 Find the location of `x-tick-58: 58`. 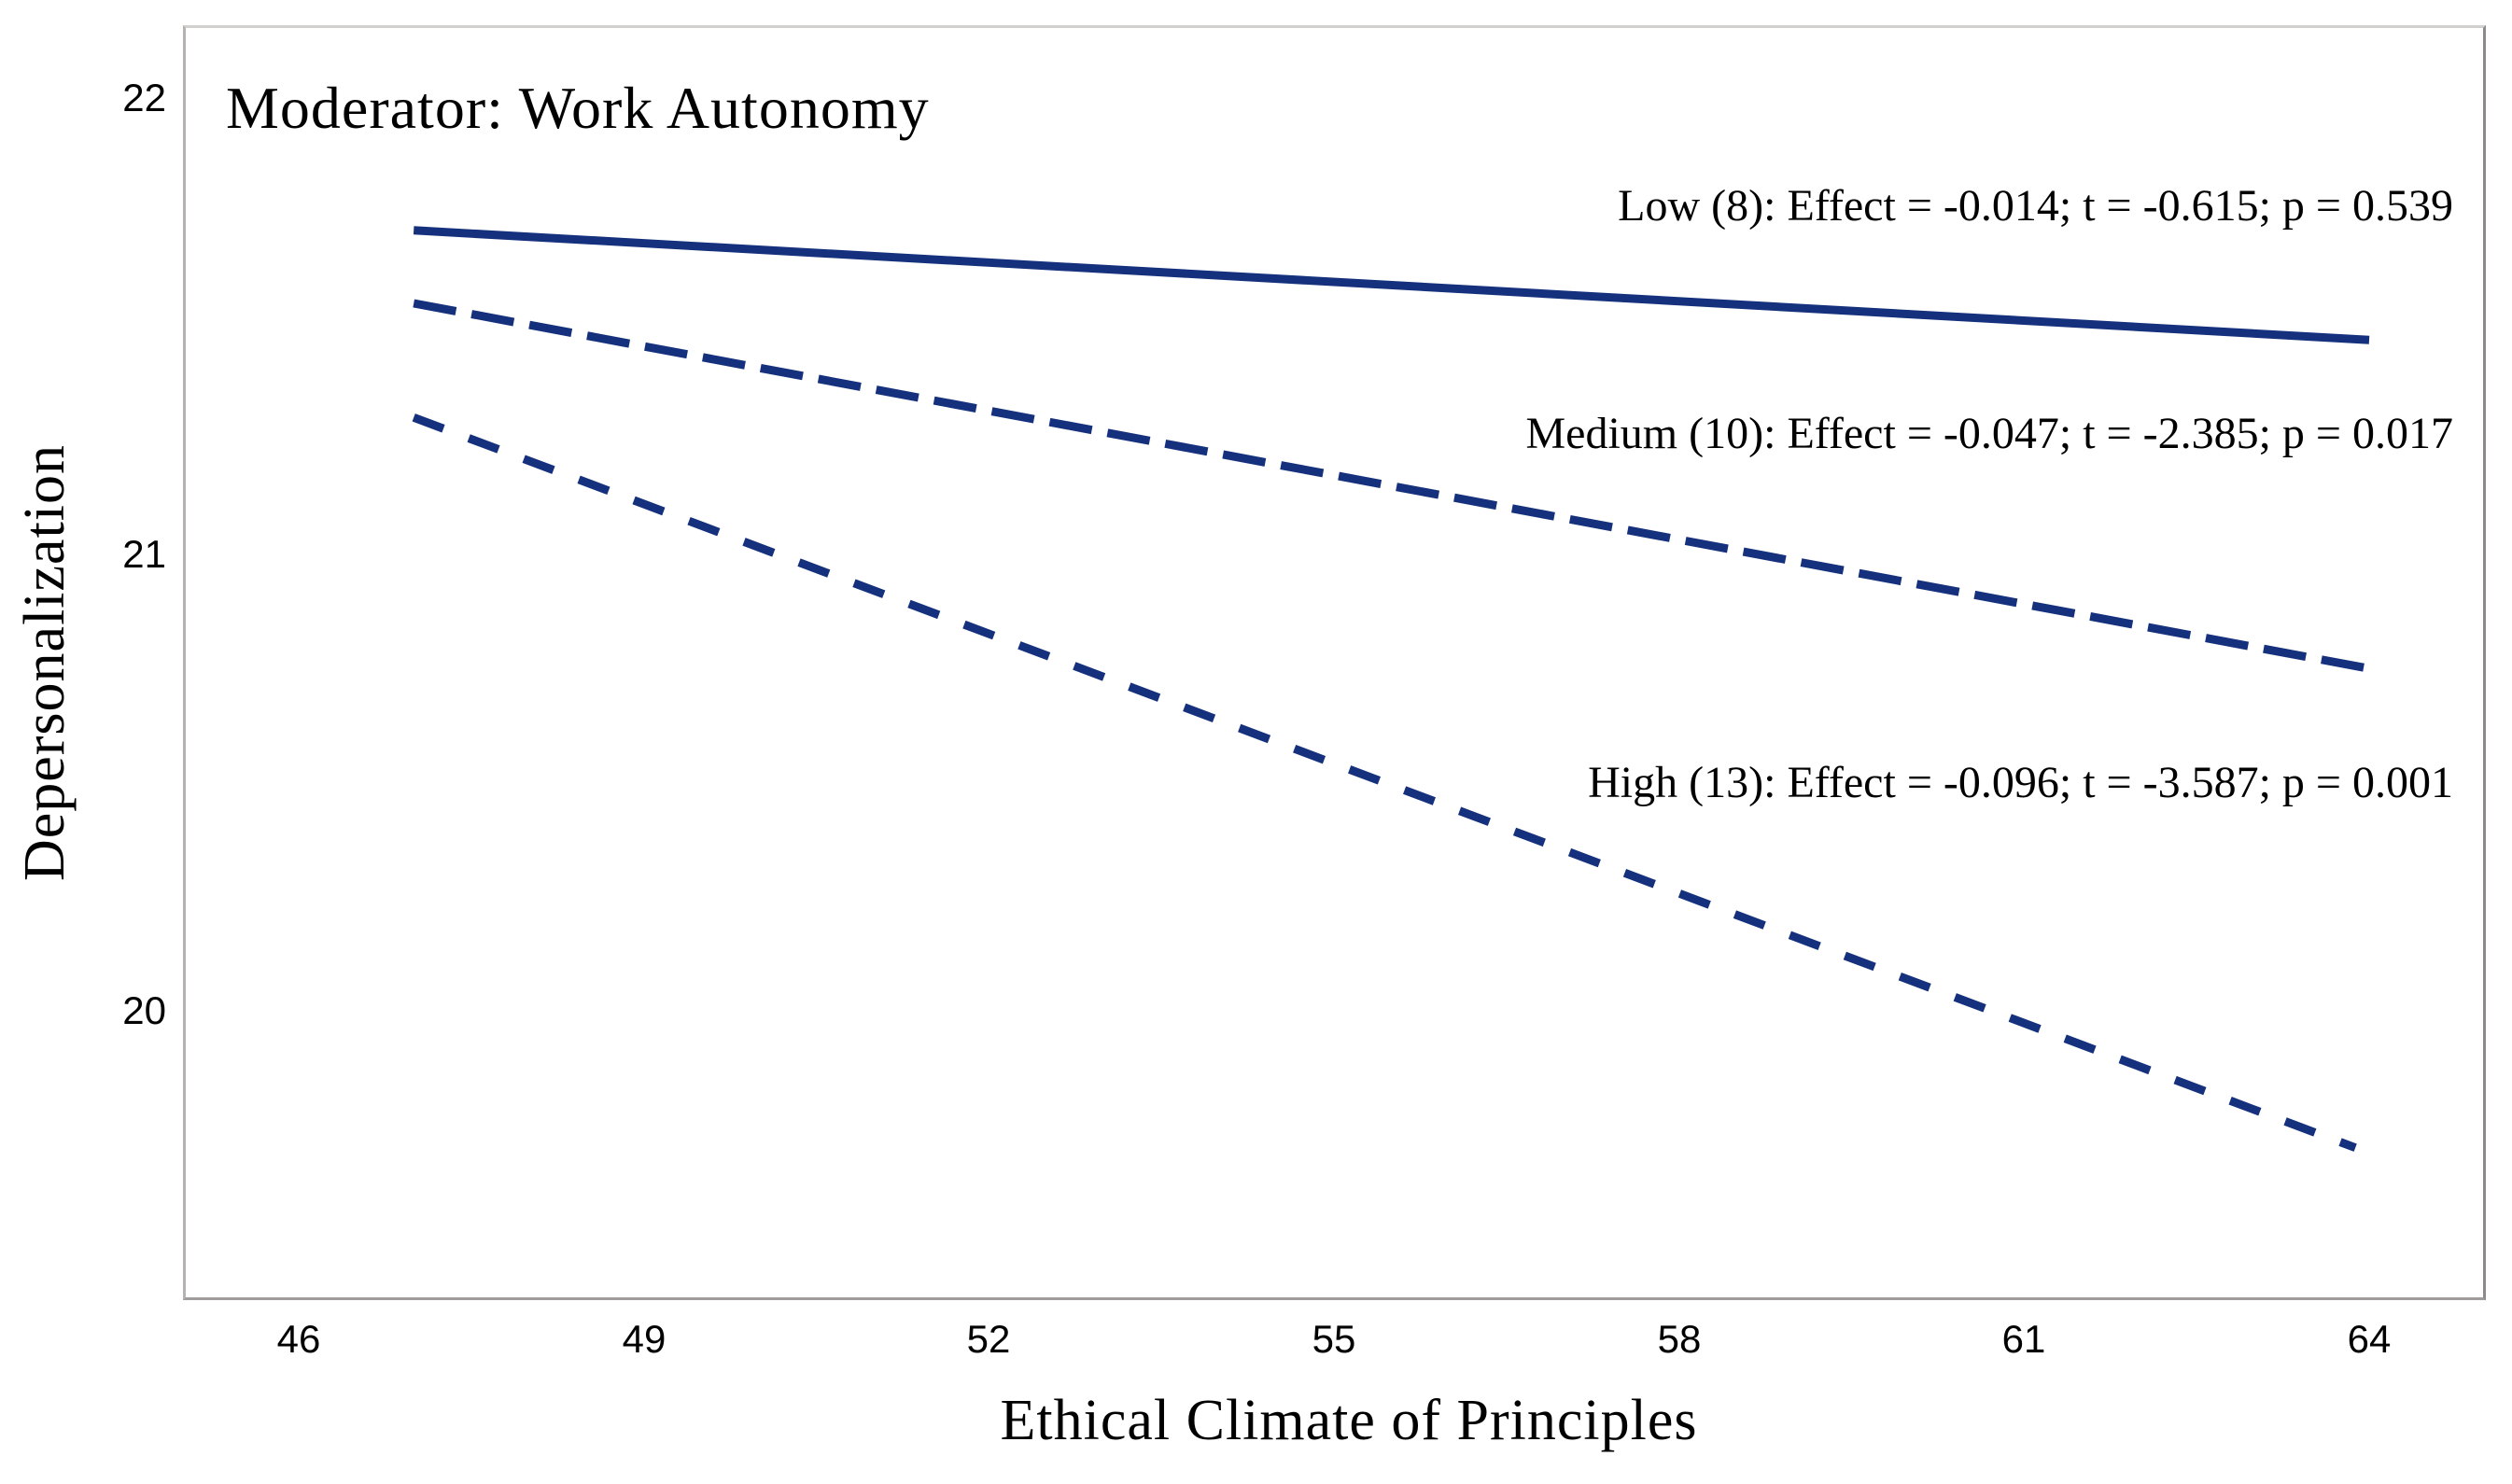

x-tick-58: 58 is located at coordinates (1679, 1339).